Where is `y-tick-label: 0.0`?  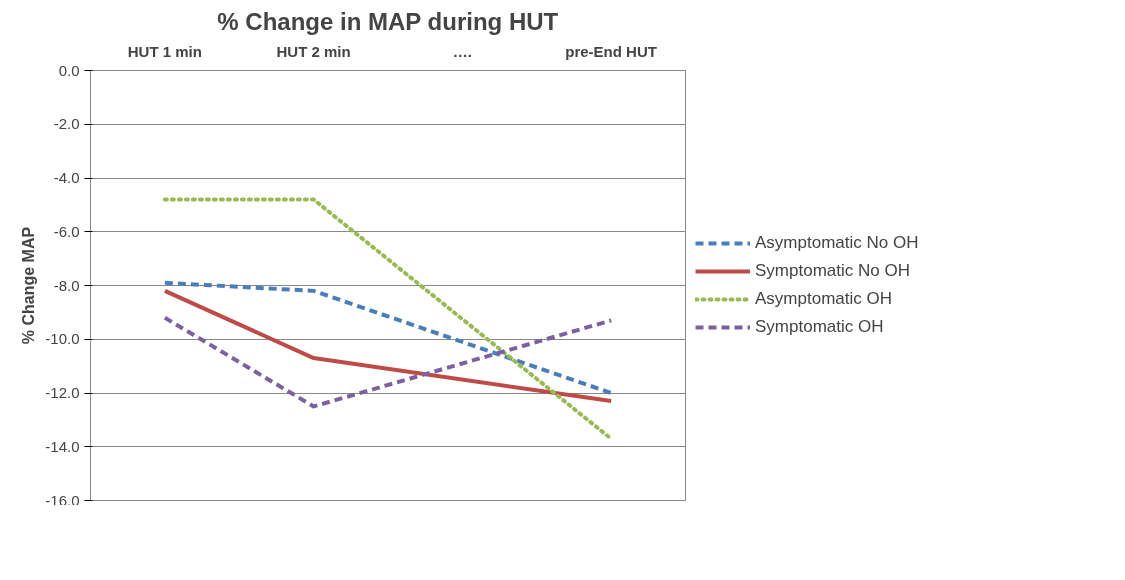
y-tick-label: 0.0 is located at coordinates (69, 70).